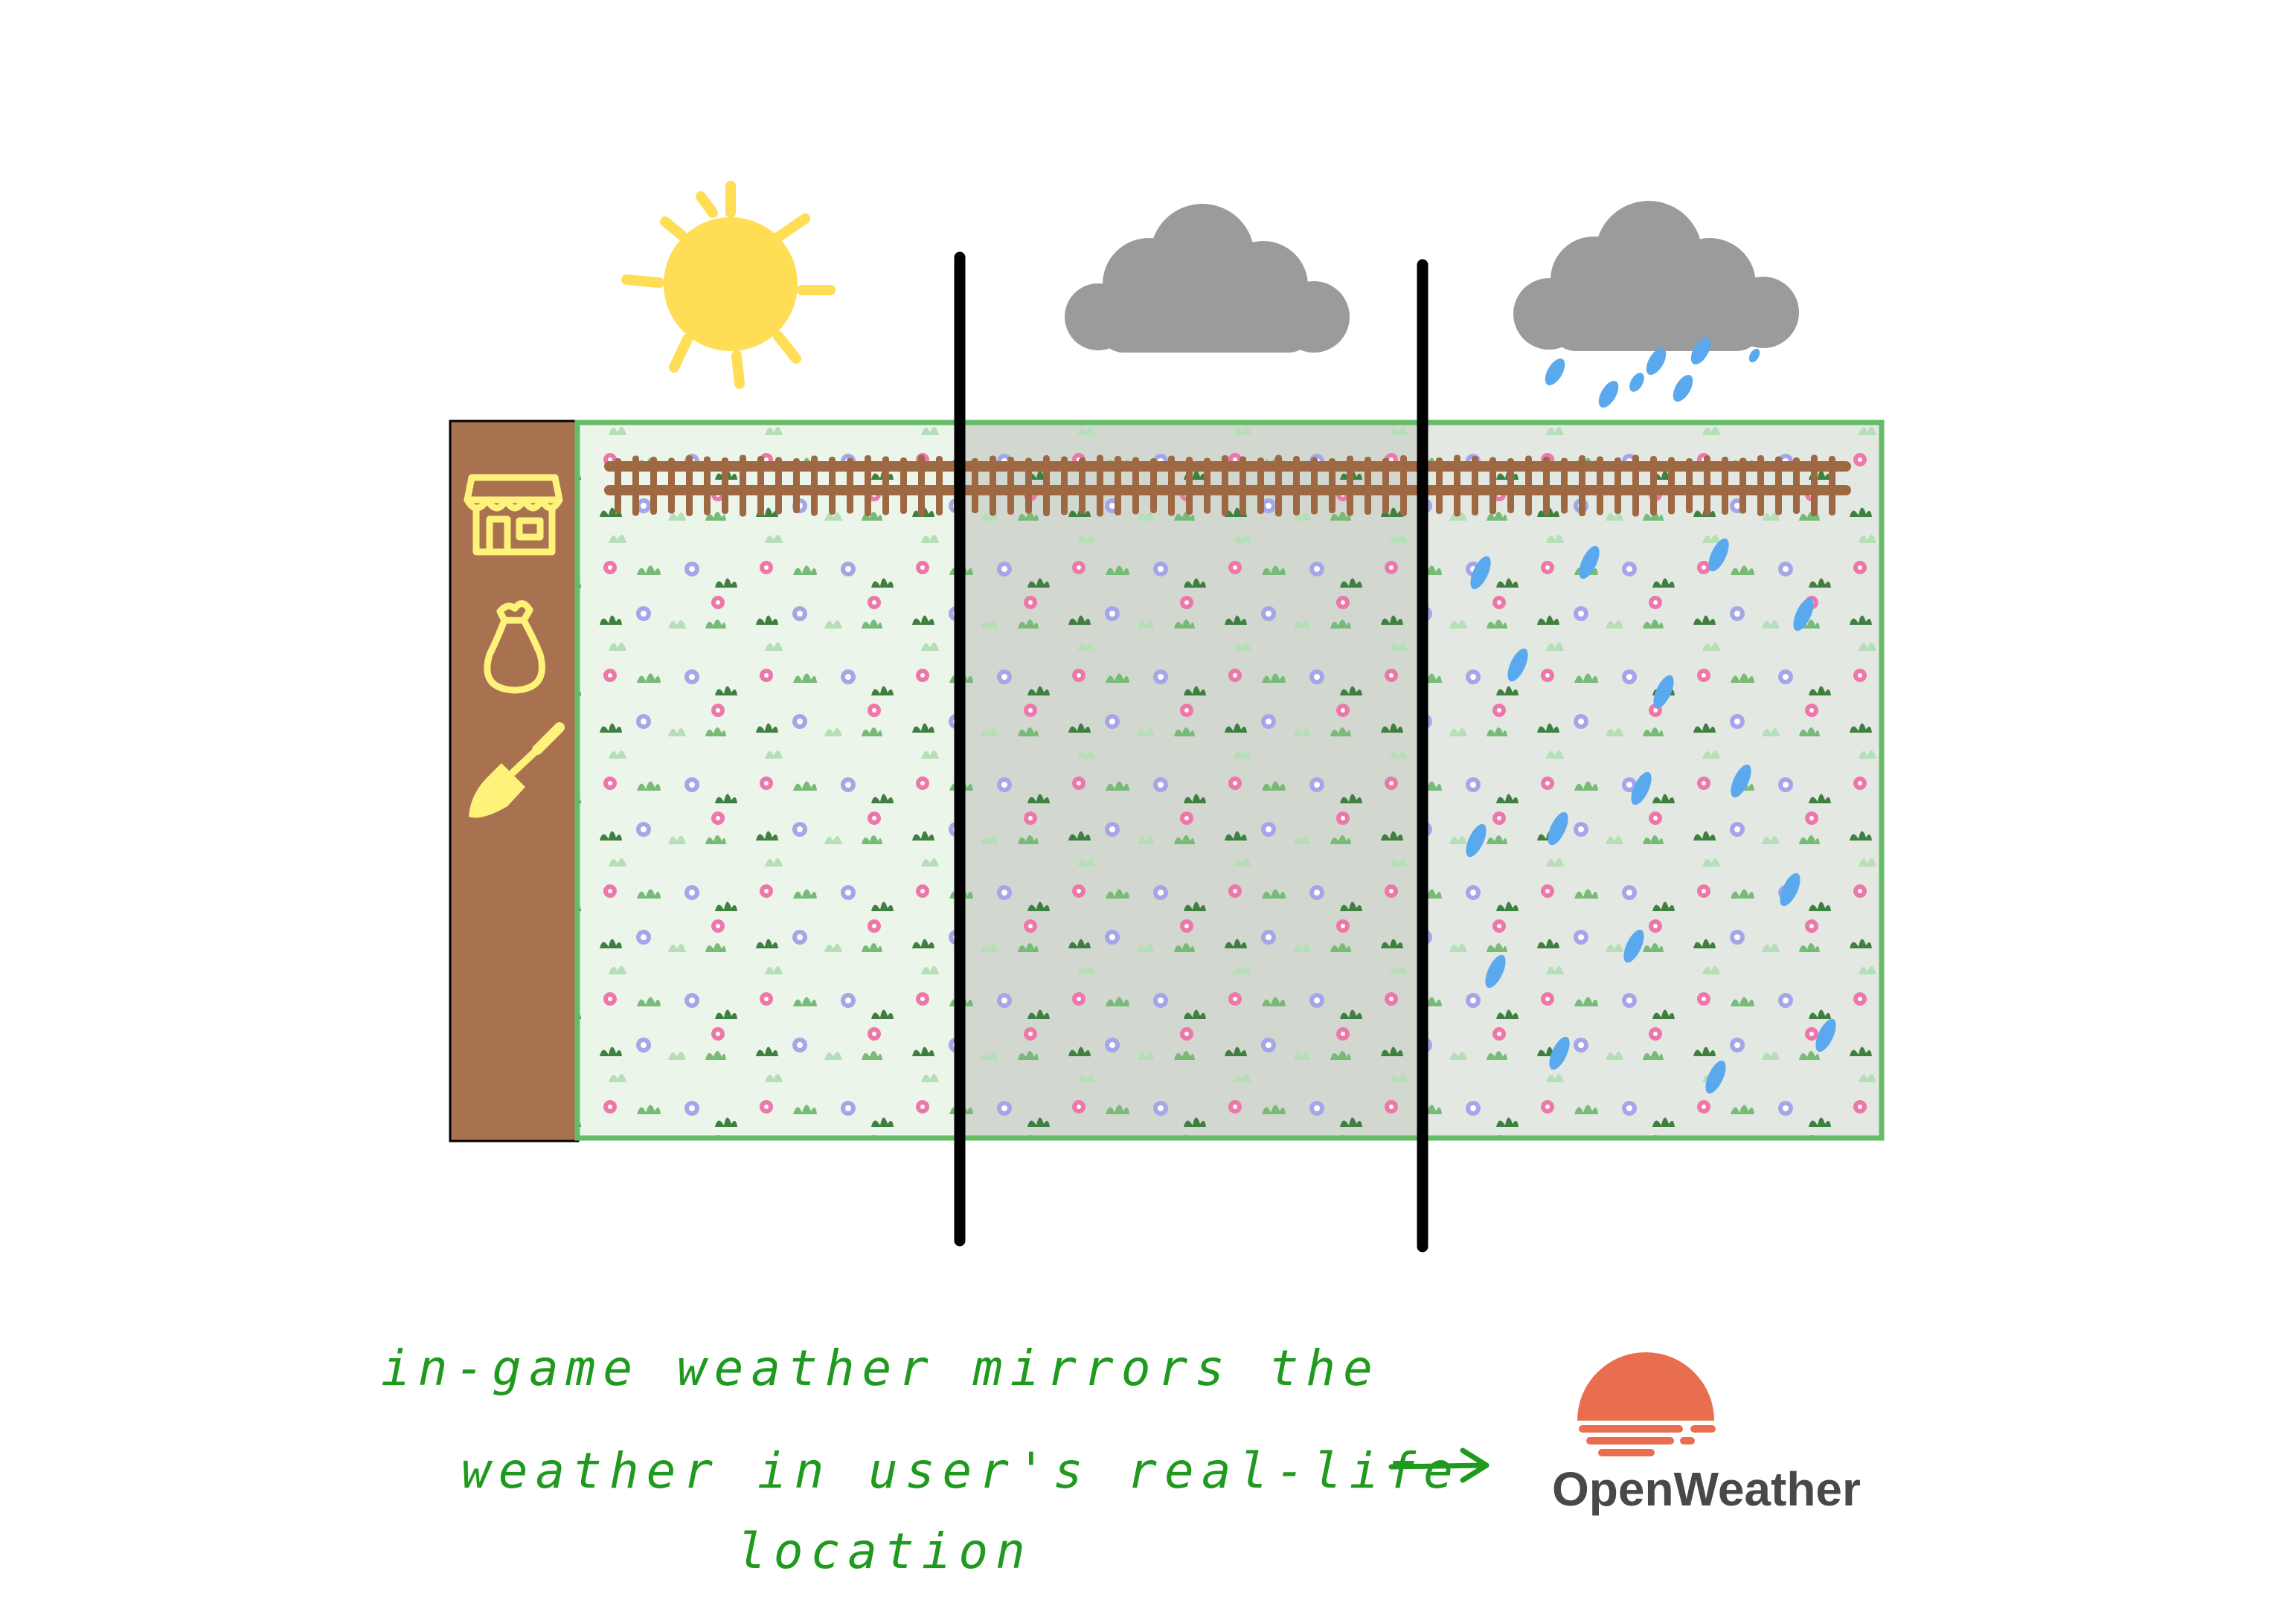 This screenshot has width=2296, height=1623. I want to click on shovel-icon, so click(517, 770).